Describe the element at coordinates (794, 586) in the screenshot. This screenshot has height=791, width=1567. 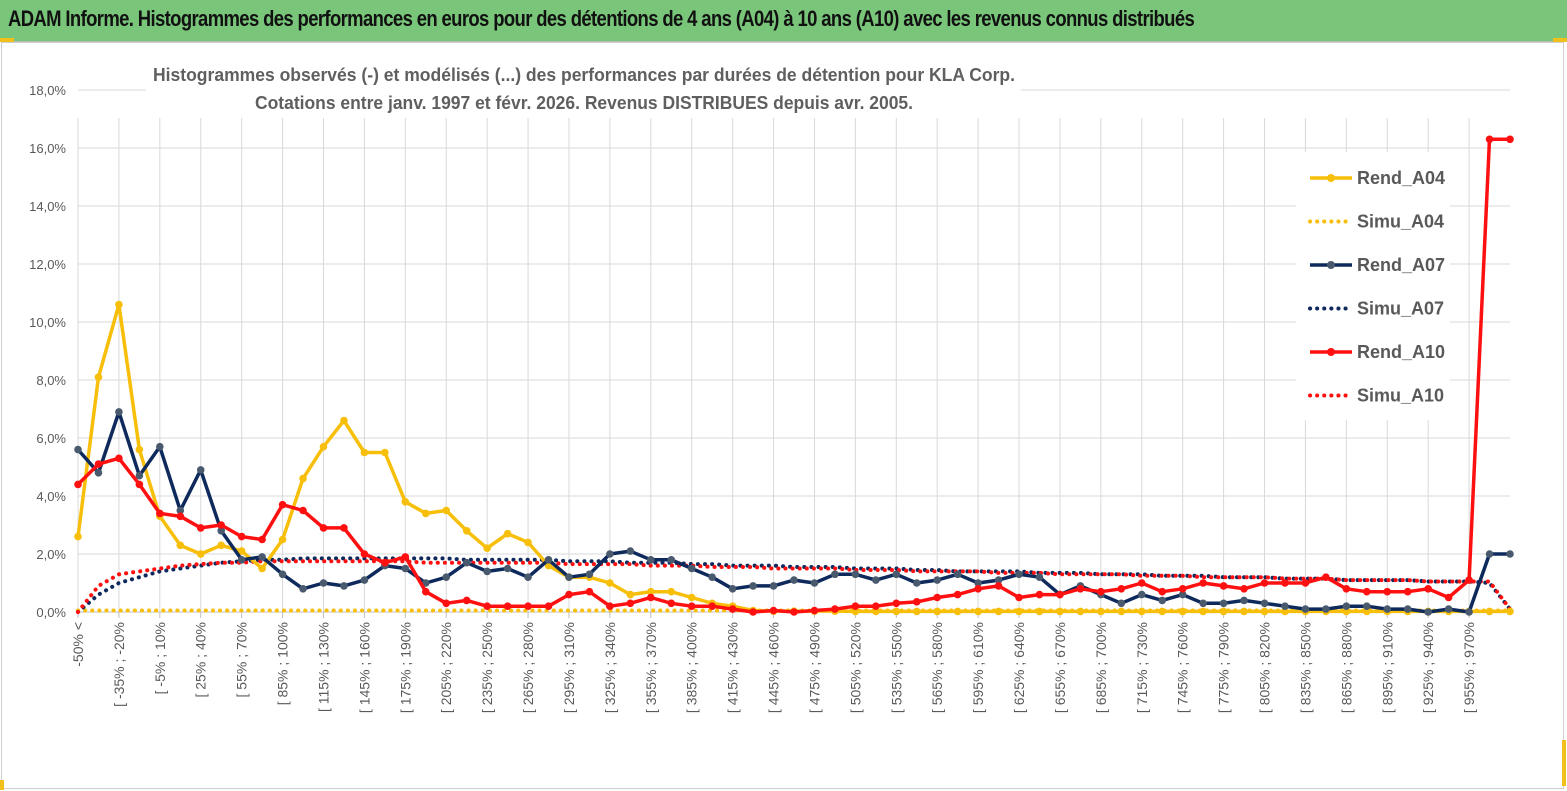
I see `series-line` at that location.